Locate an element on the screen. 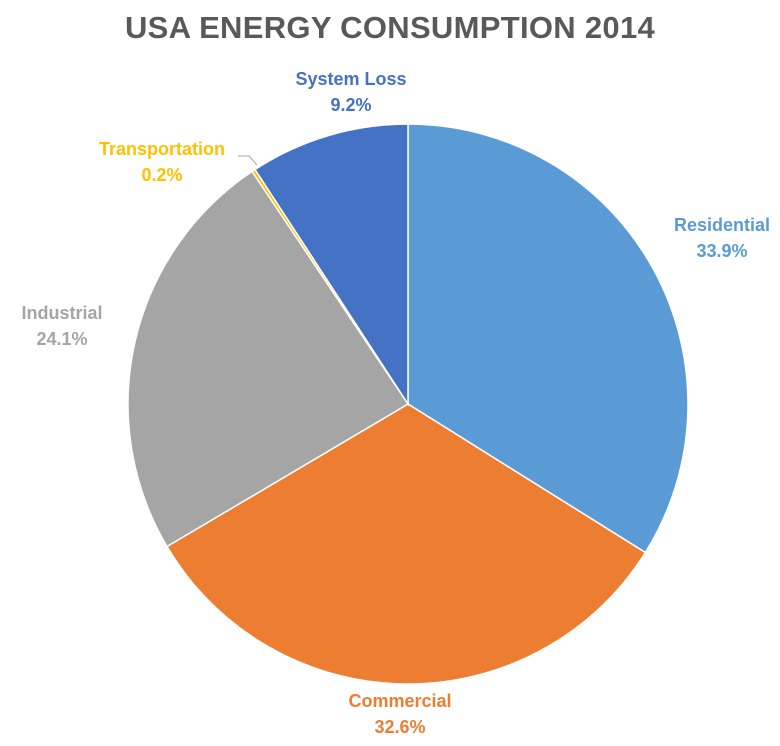 This screenshot has height=746, width=780. pie-slice-system-loss is located at coordinates (331, 265).